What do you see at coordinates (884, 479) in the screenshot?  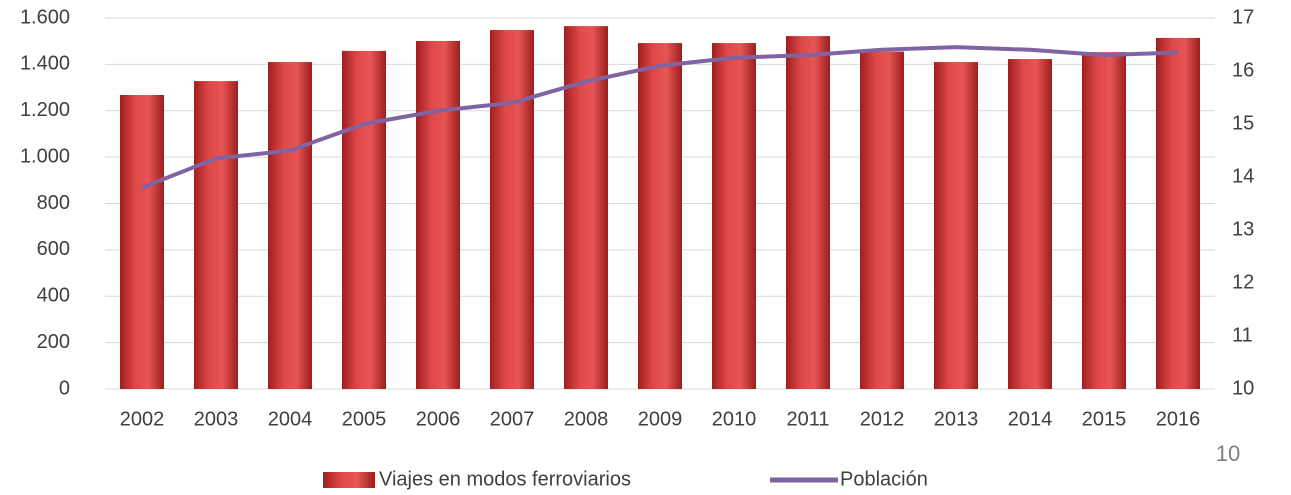 I see `legend-label: Población` at bounding box center [884, 479].